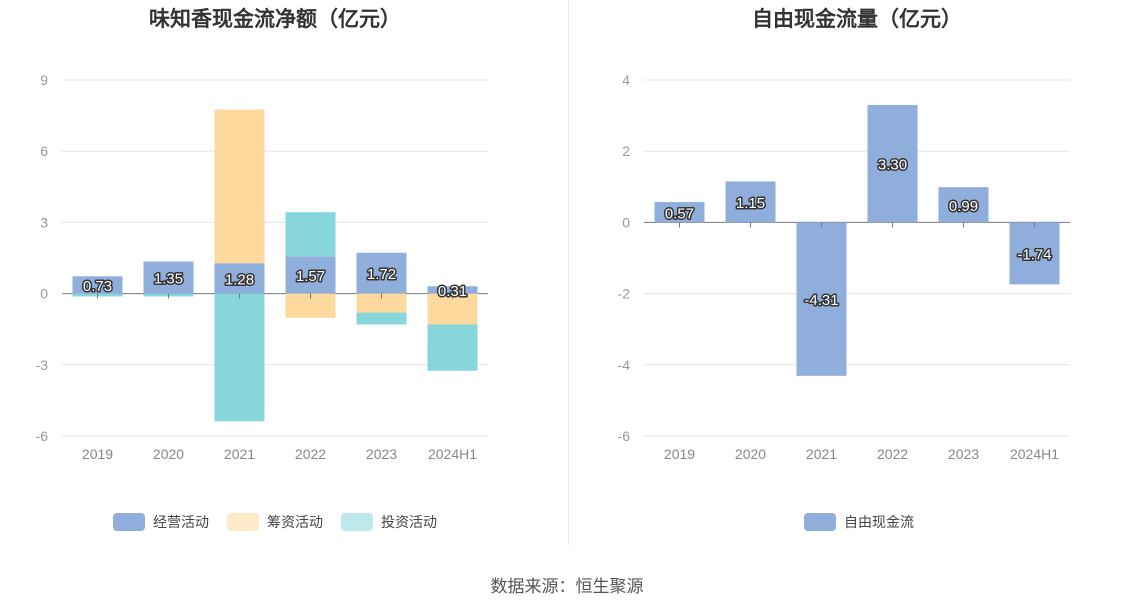 The image size is (1134, 612). I want to click on net-category-label: 2020, so click(168, 454).